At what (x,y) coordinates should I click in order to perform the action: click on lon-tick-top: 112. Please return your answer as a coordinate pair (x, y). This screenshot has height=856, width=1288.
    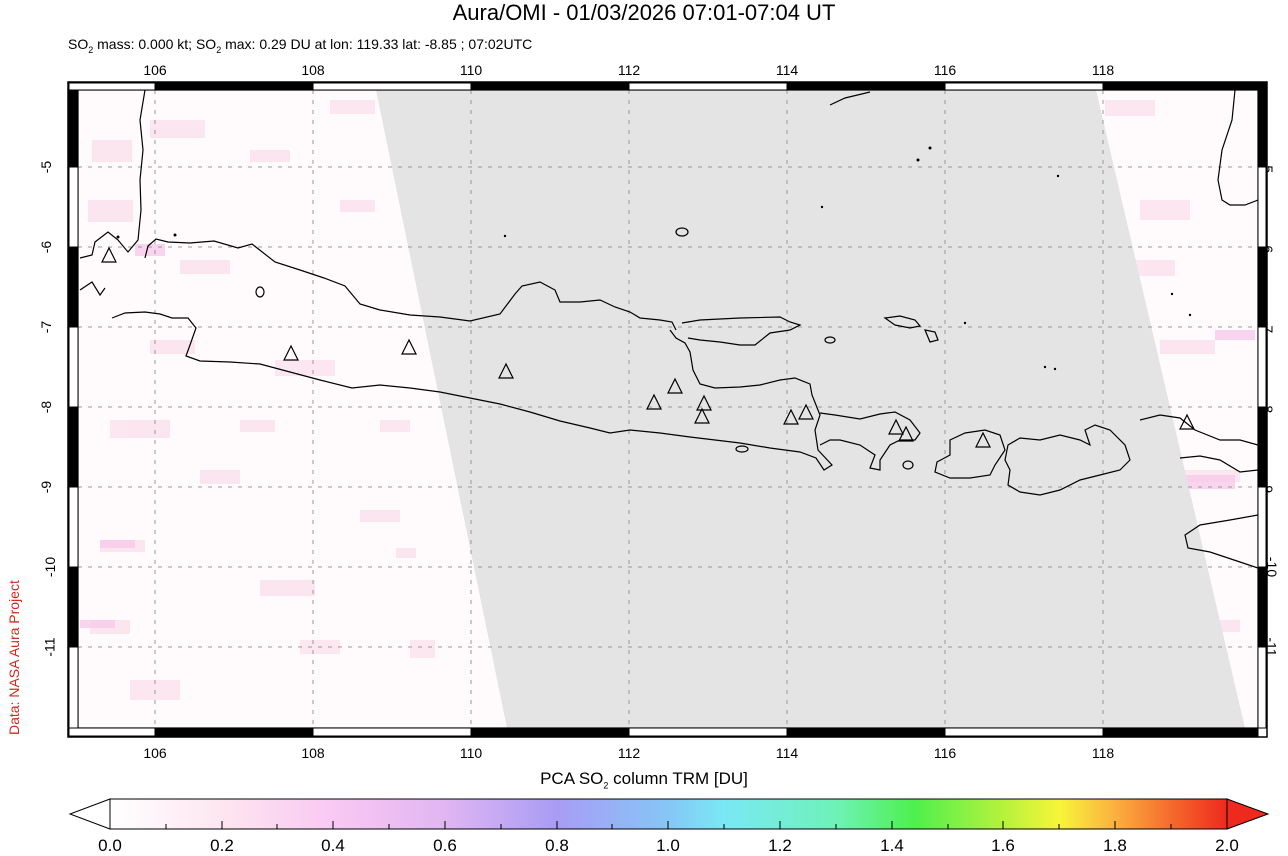
    Looking at the image, I should click on (629, 70).